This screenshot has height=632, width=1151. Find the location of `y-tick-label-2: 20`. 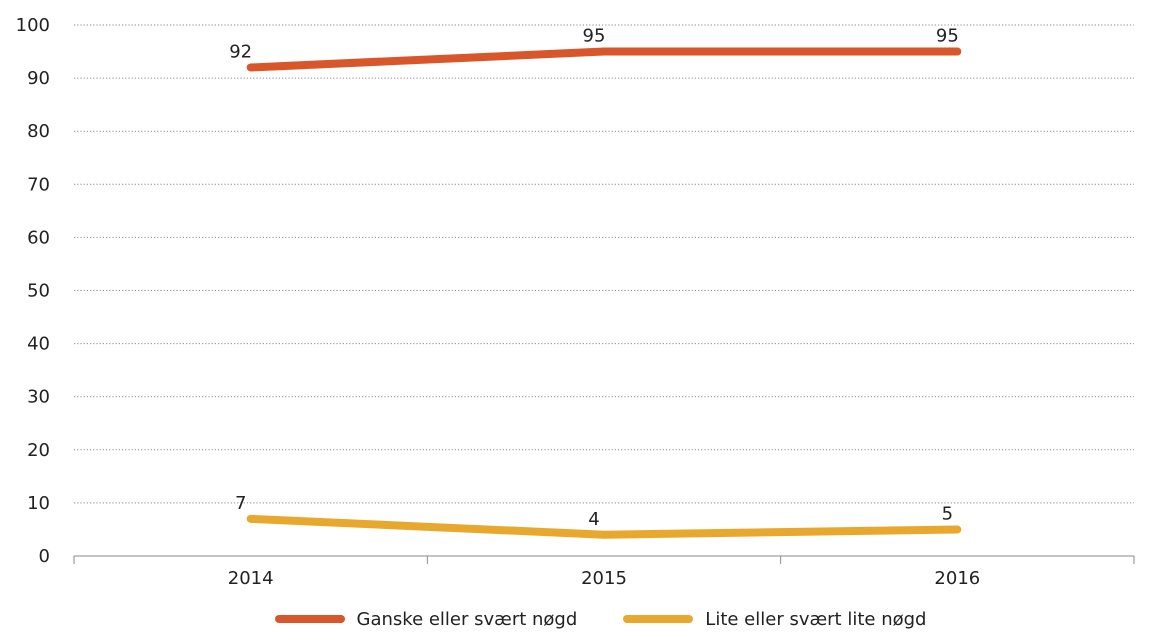

y-tick-label-2: 20 is located at coordinates (38, 450).